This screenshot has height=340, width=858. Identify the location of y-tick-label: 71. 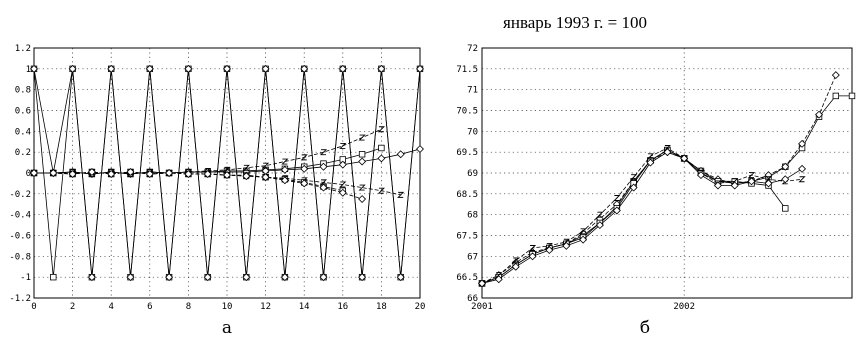
(472, 91).